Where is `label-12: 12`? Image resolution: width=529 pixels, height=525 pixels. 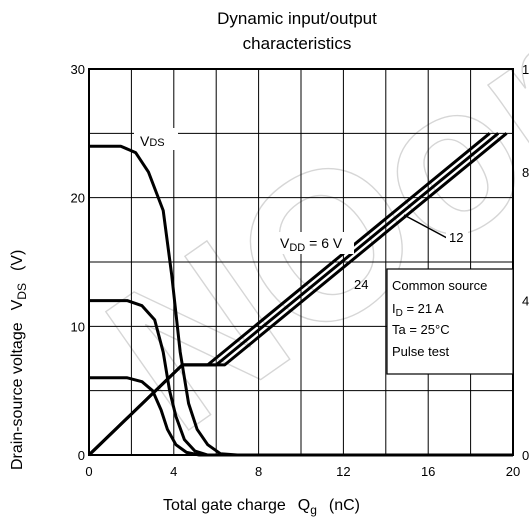
label-12: 12 is located at coordinates (456, 237).